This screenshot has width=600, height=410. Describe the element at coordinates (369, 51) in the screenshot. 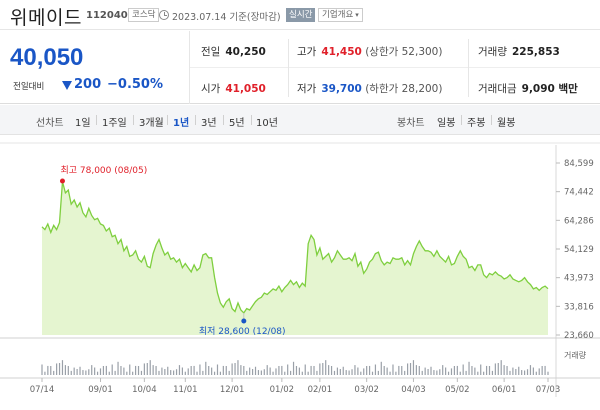

I see `high-stat: 고가 41,450 (상한가 52,300)` at that location.